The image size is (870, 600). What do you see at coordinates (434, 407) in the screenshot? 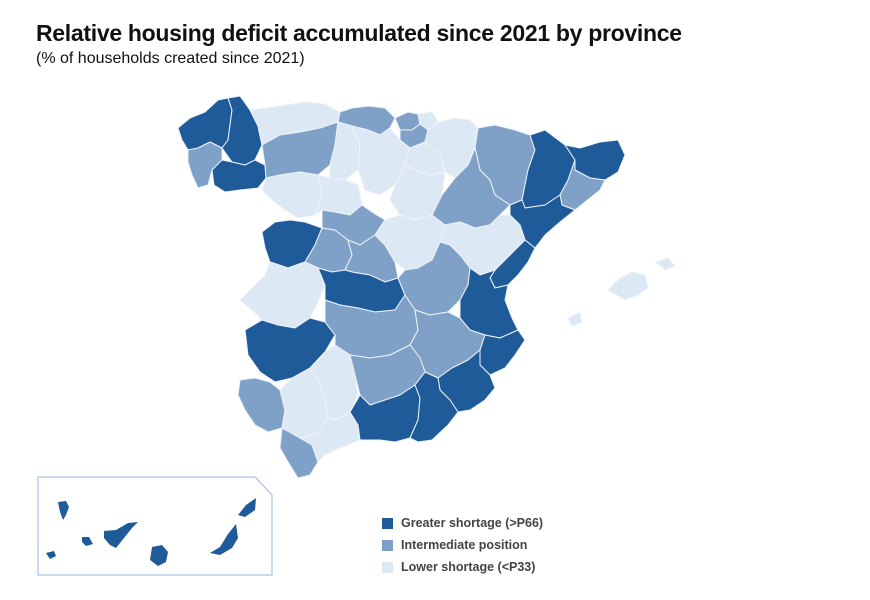
I see `province-almeria: Almería` at bounding box center [434, 407].